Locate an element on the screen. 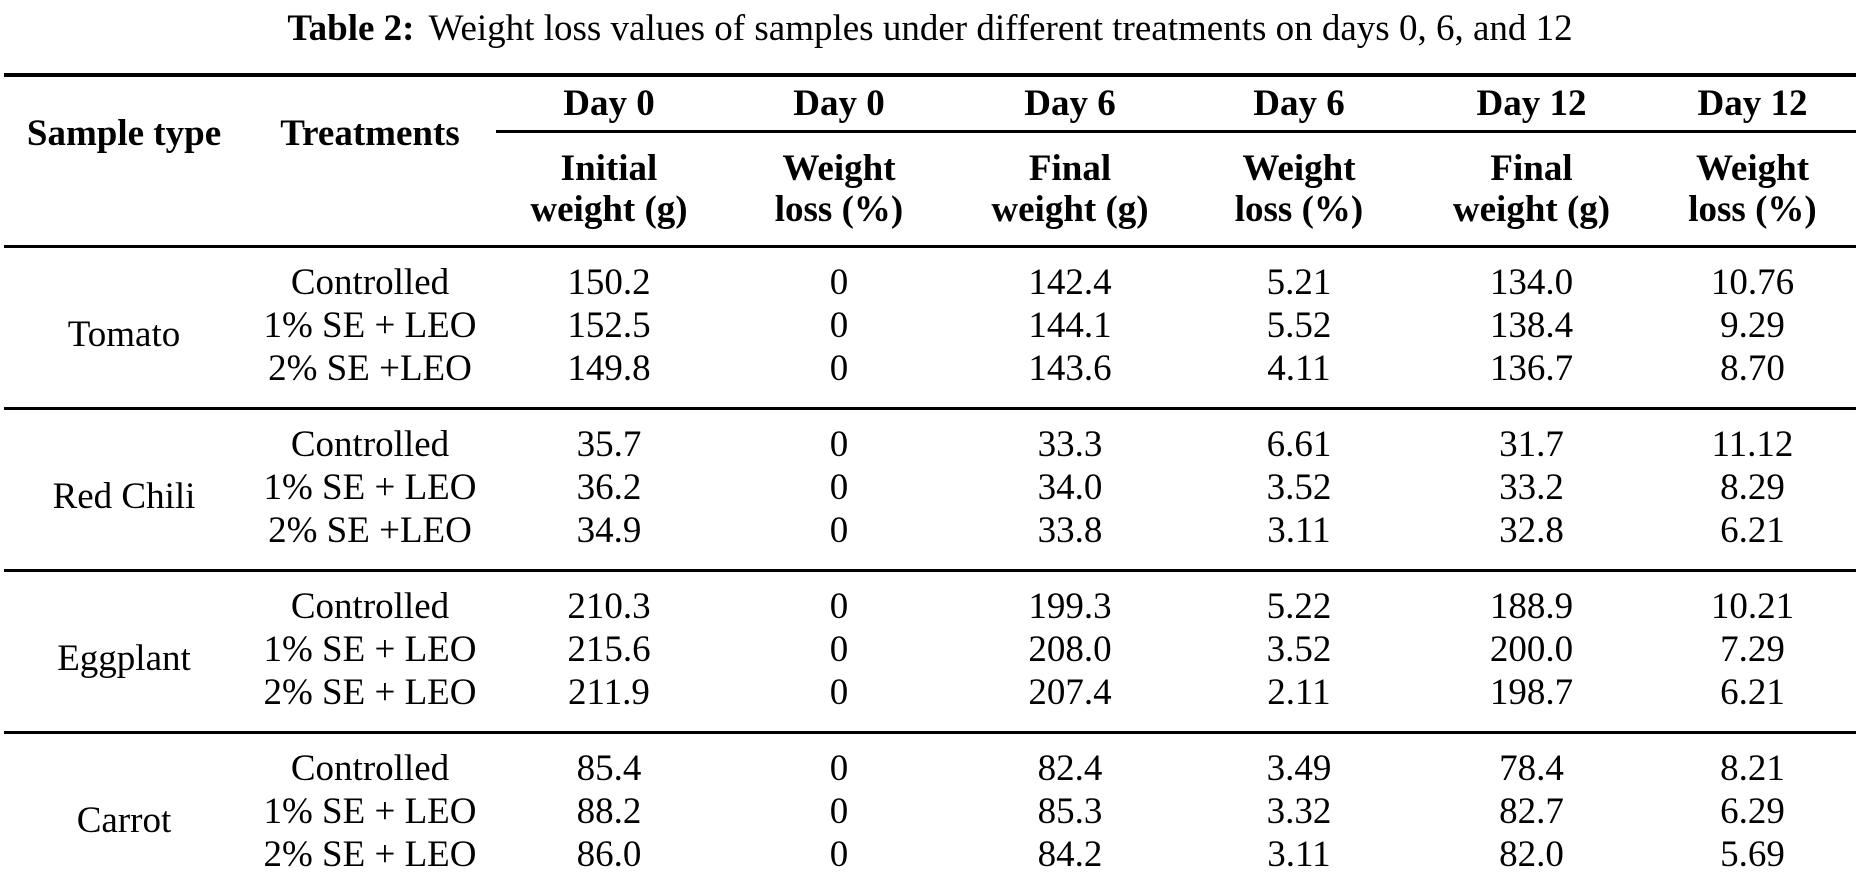  value-cell: 208.0 is located at coordinates (1070, 649).